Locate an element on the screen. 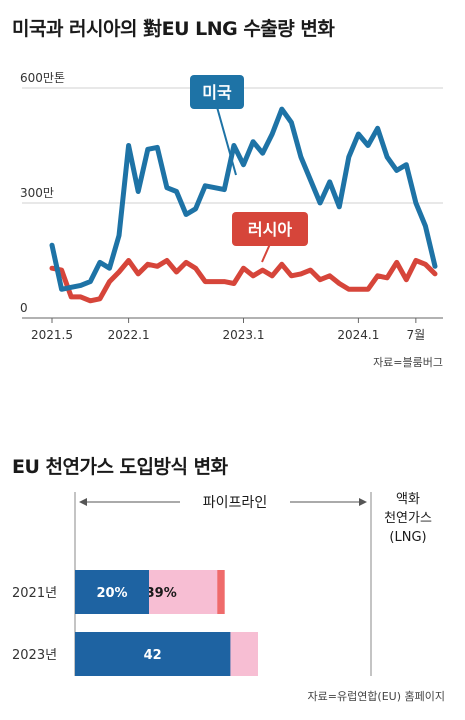 The width and height of the screenshot is (465, 720). arrowhead-left is located at coordinates (83, 502).